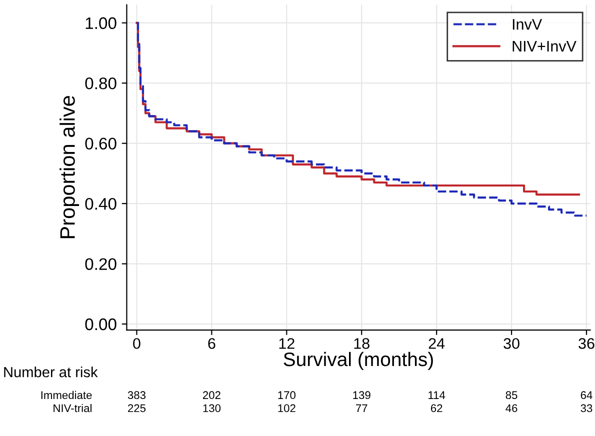  Describe the element at coordinates (137, 395) in the screenshot. I see `text: 383` at that location.